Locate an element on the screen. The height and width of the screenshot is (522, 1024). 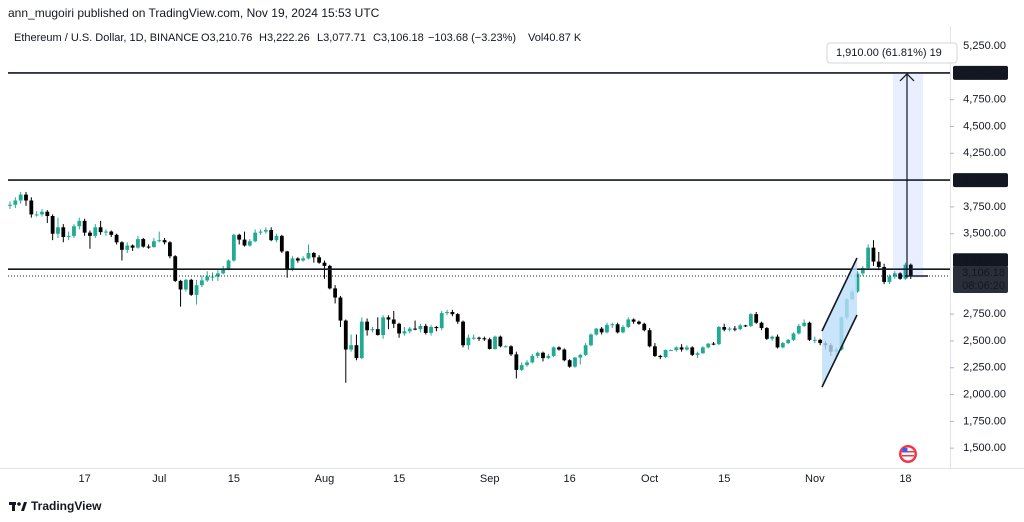
measure-arrowhead is located at coordinates (907, 77).